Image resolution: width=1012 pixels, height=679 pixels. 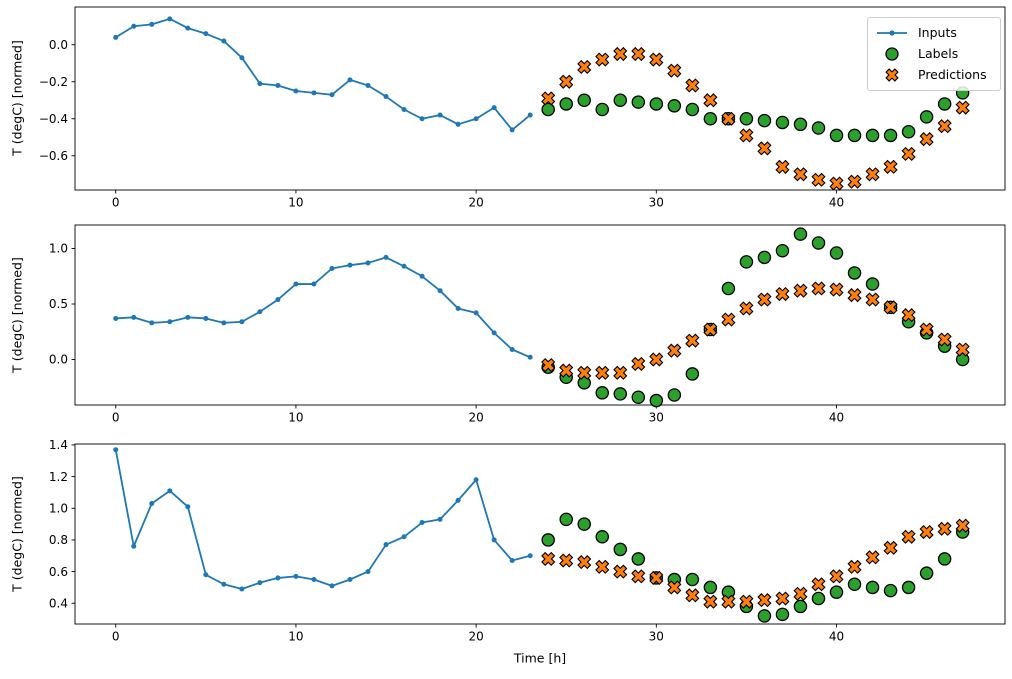 I want to click on predictions-series, so click(x=755, y=118).